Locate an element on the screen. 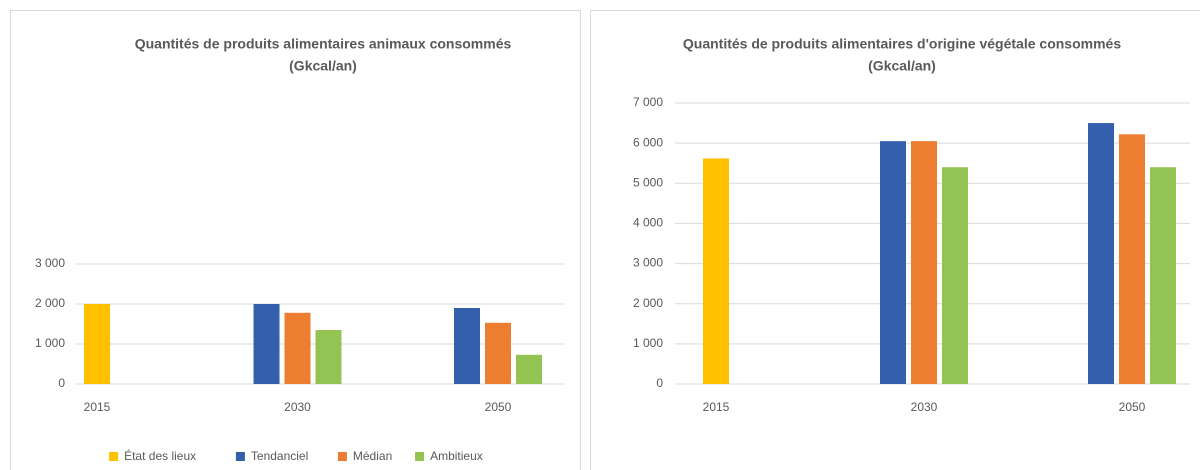 This screenshot has width=1200, height=470. y-tick-label: 5 000 is located at coordinates (648, 182).